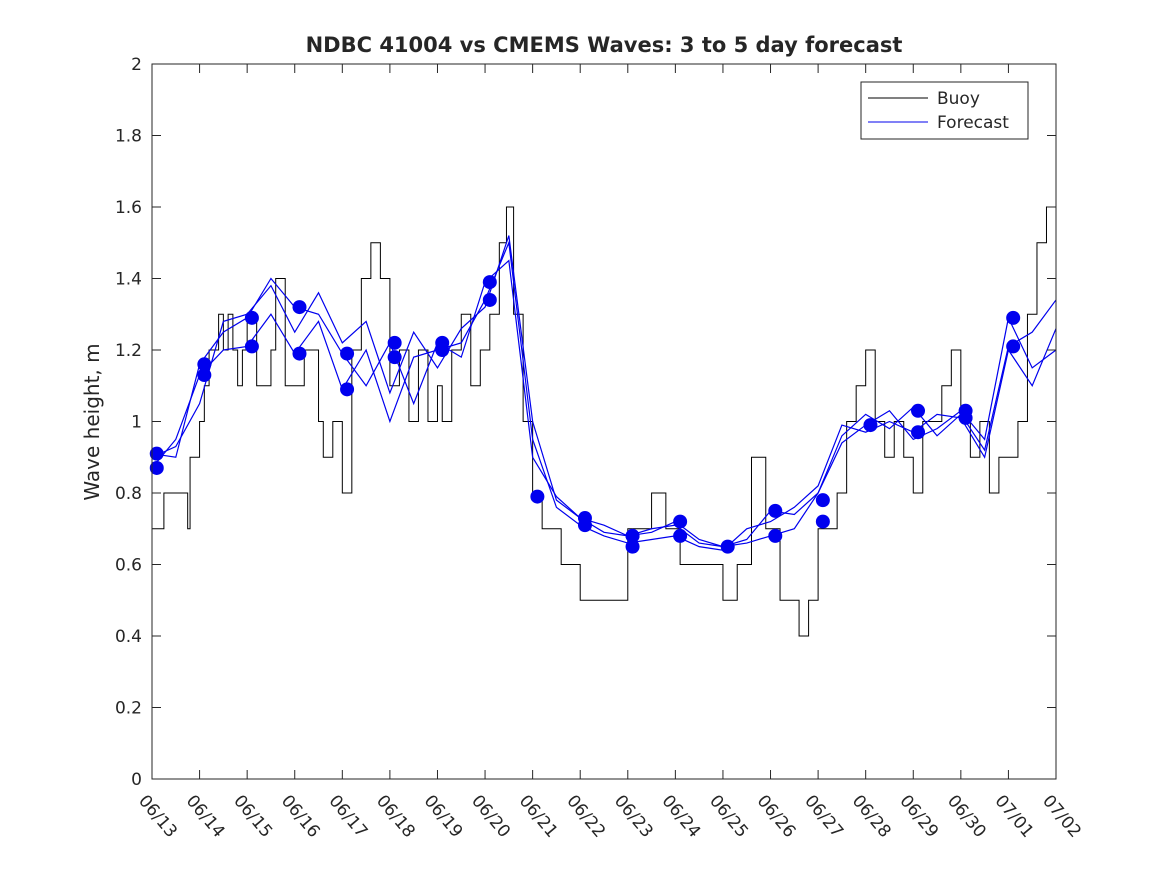 This screenshot has width=1167, height=875. What do you see at coordinates (128, 709) in the screenshot?
I see `y-tick-label: 0.2` at bounding box center [128, 709].